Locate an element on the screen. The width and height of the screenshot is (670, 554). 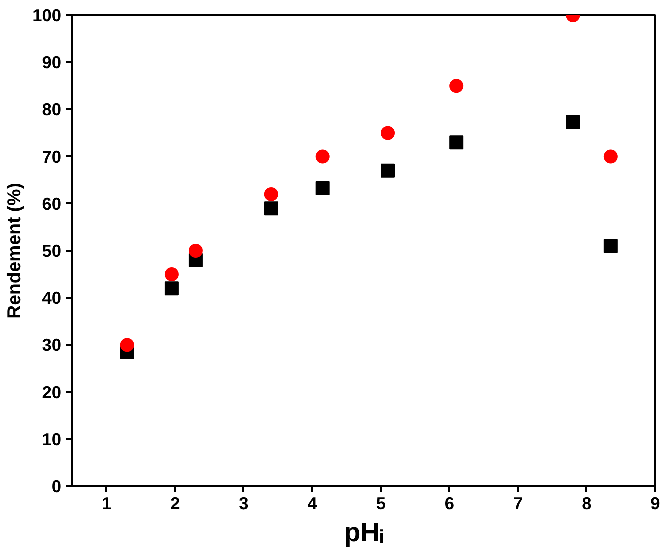
y-tick-label: 70 is located at coordinates (52, 156).